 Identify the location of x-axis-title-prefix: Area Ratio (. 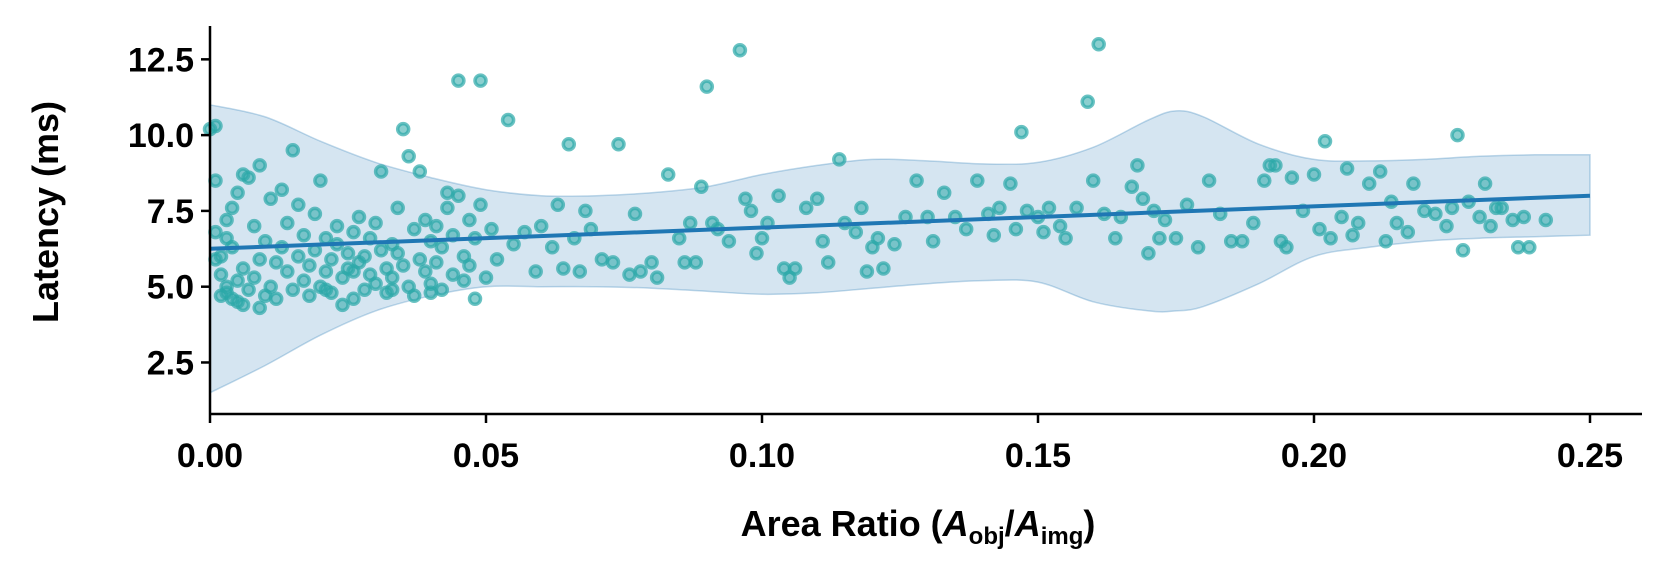
(842, 523).